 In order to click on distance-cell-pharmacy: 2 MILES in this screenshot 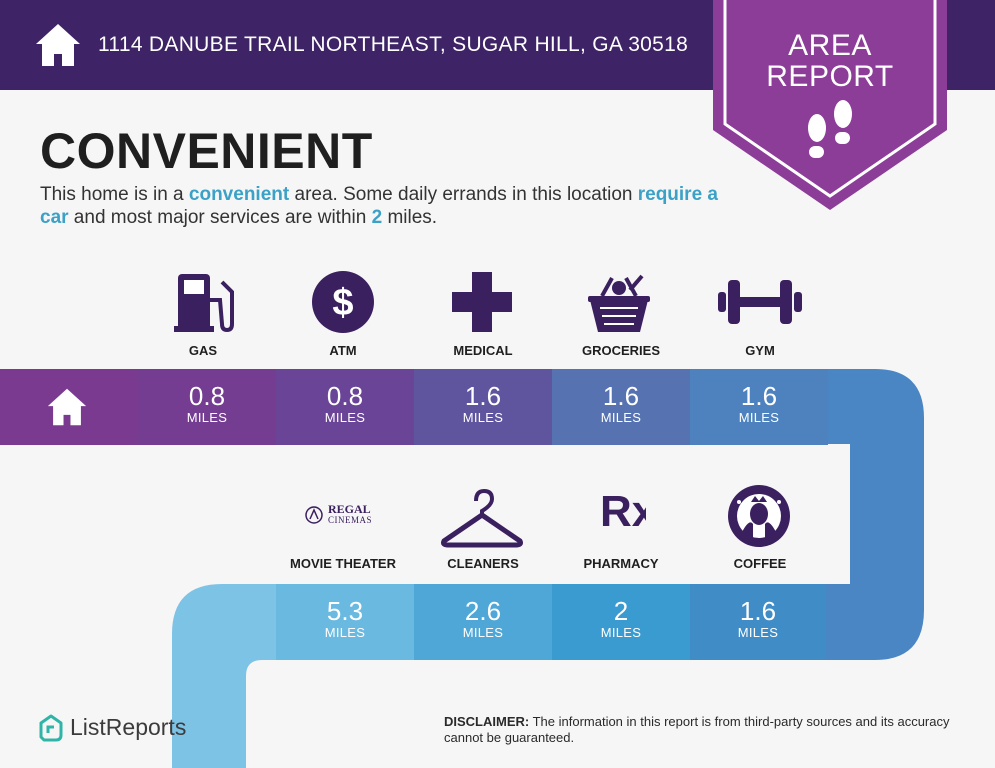, I will do `click(621, 622)`.